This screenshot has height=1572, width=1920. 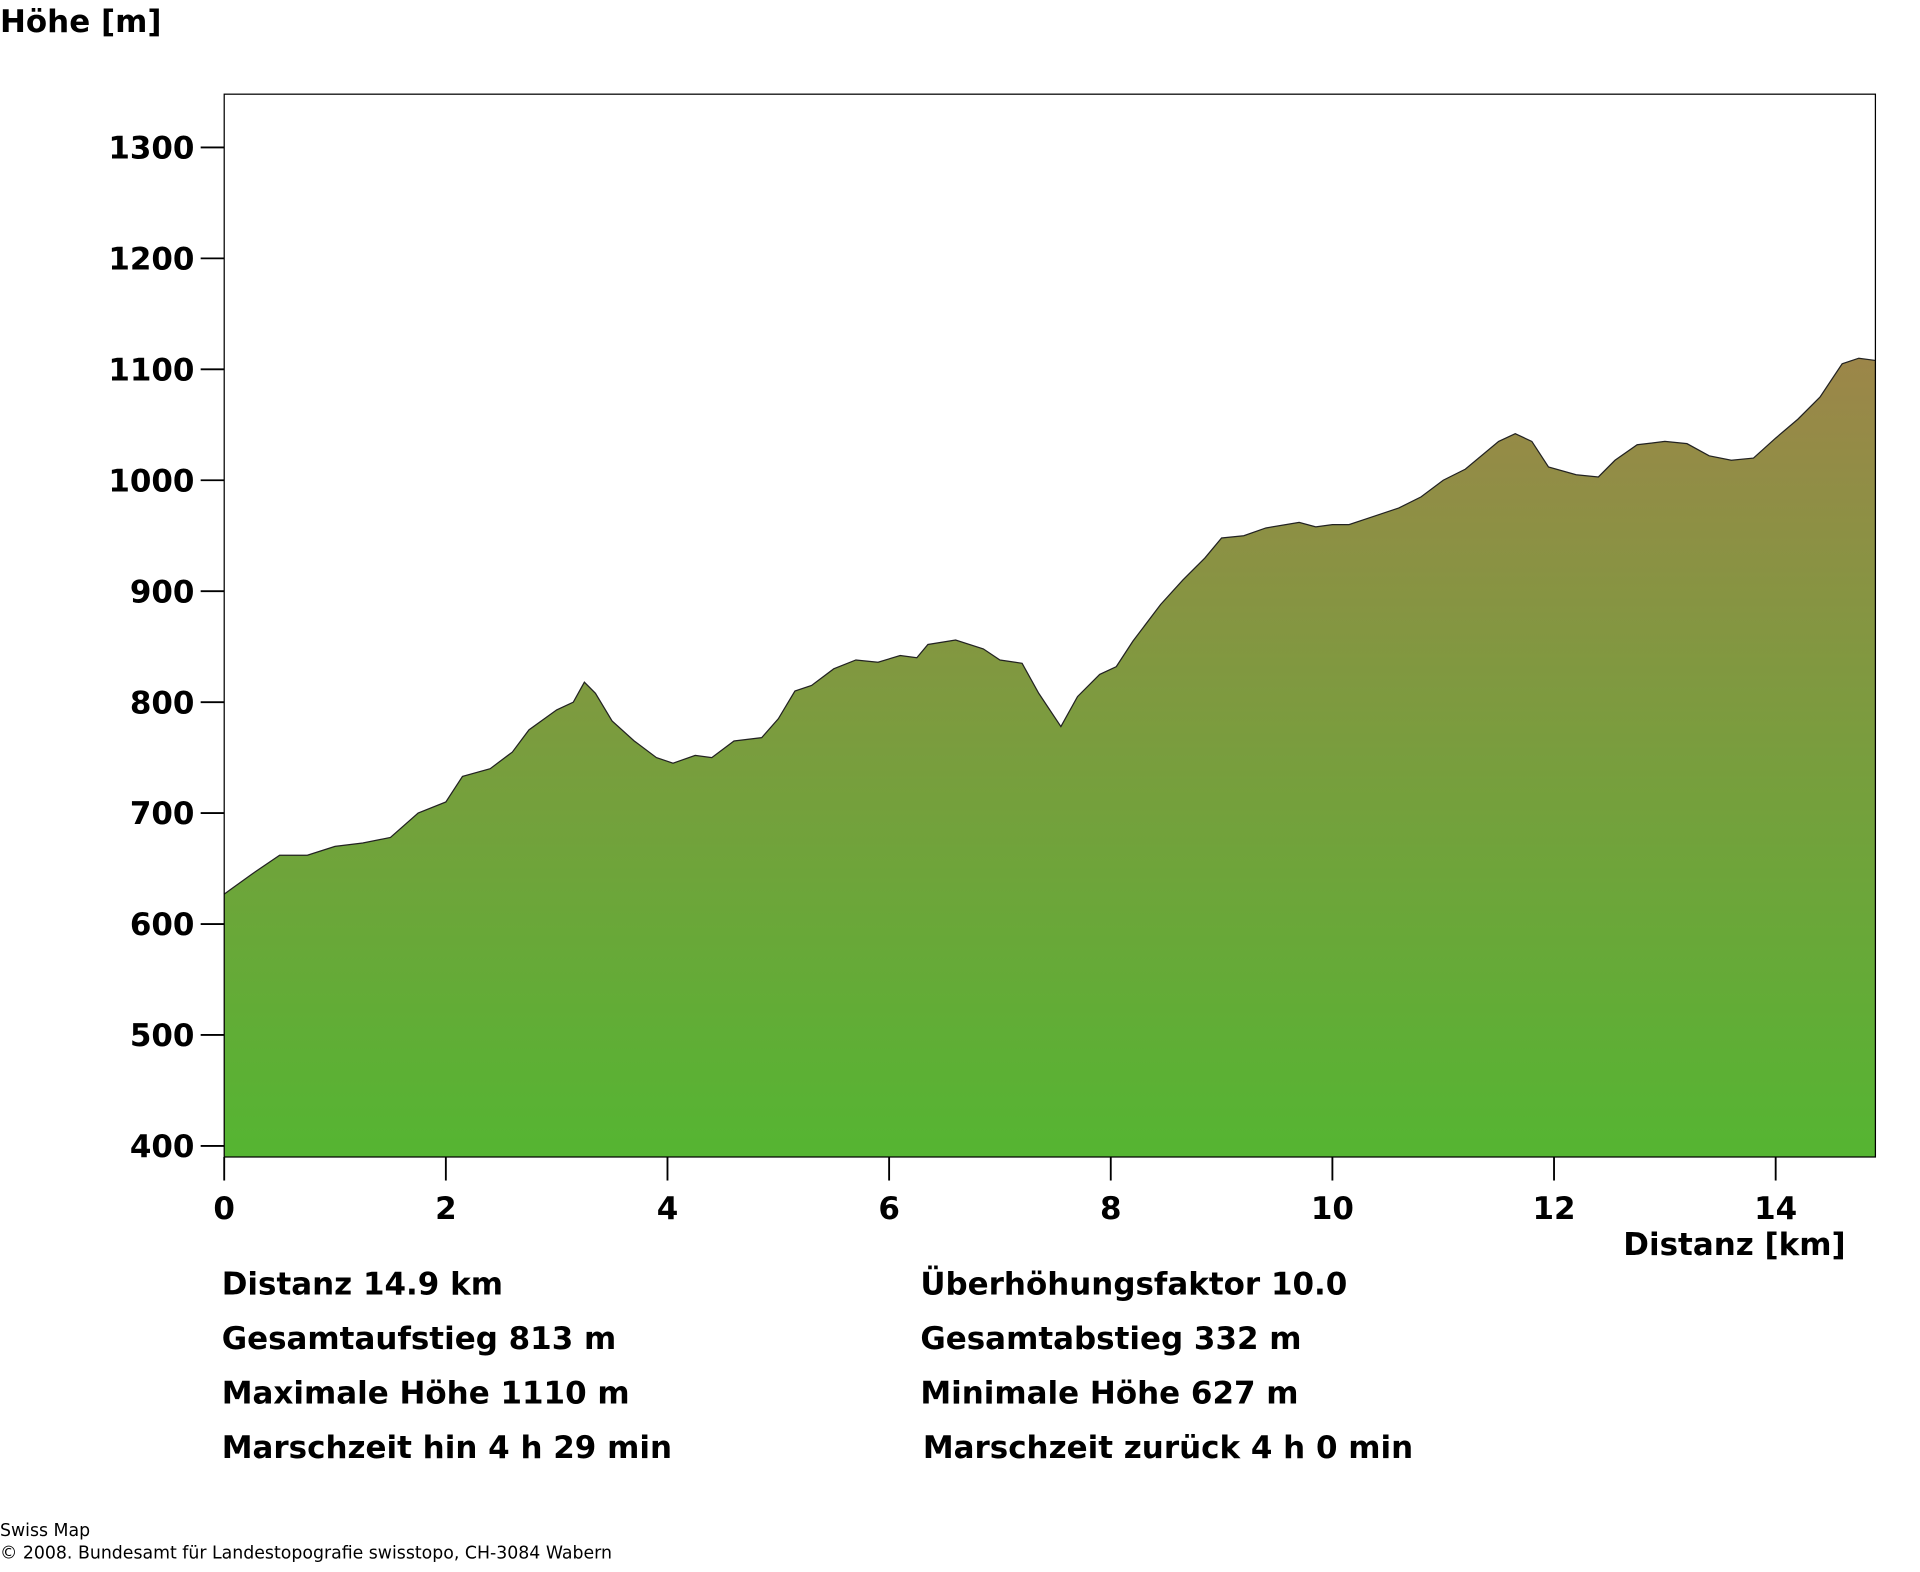 What do you see at coordinates (1110, 1339) in the screenshot?
I see `stat-right: Gesamtabstieg 332 m` at bounding box center [1110, 1339].